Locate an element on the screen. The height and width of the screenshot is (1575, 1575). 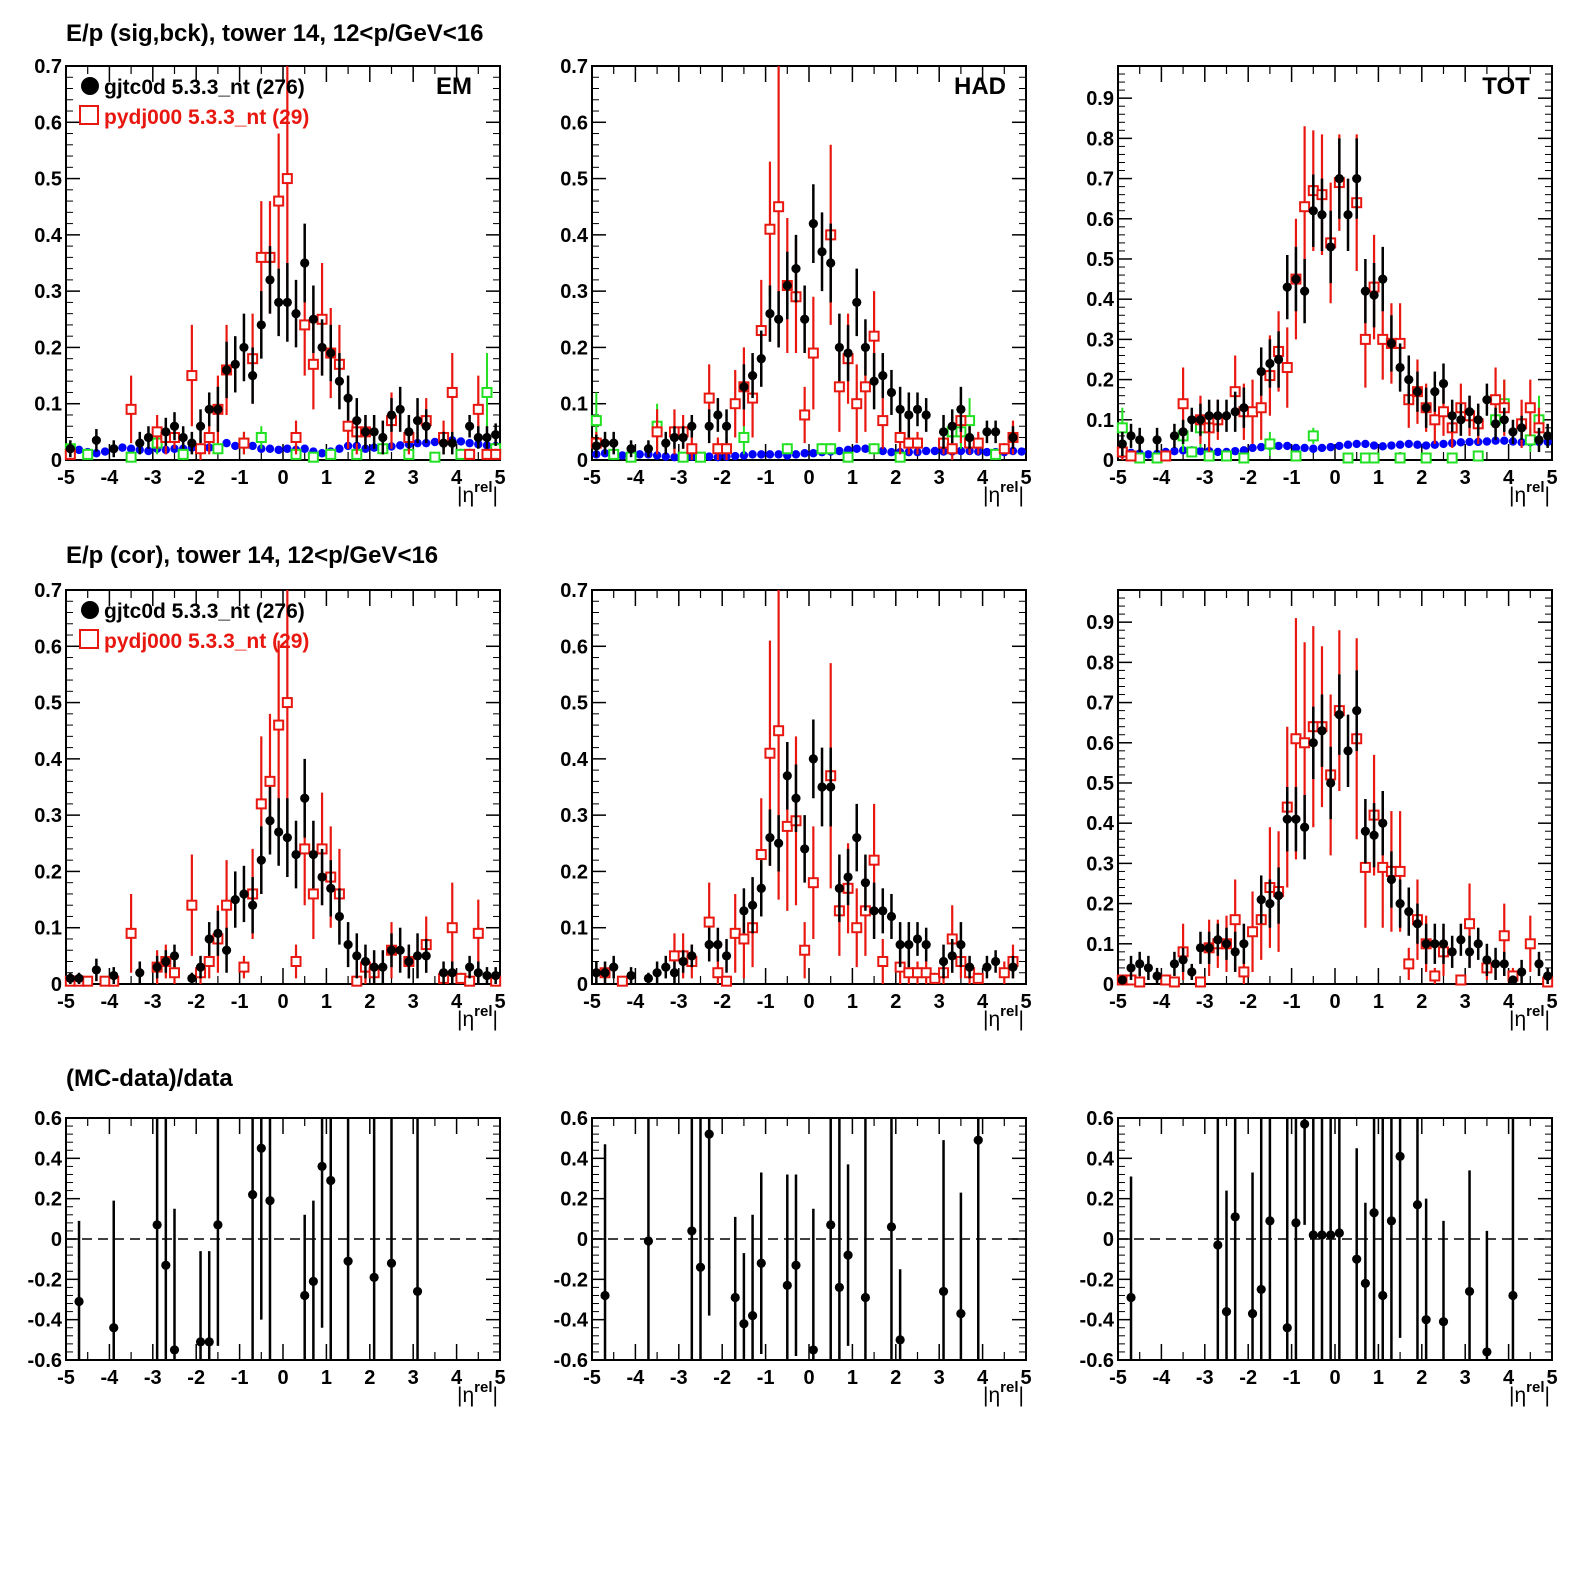
row3-title: (MC-data)/data is located at coordinates (149, 1078).